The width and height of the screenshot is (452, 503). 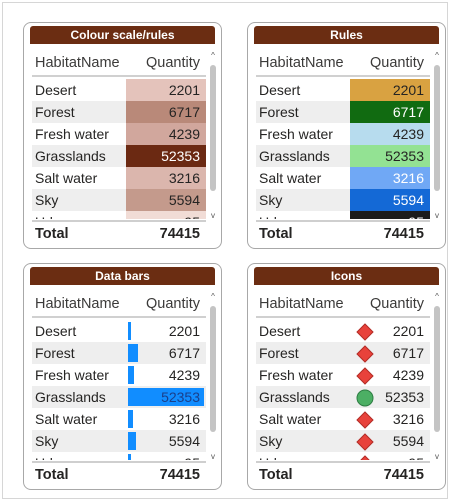 What do you see at coordinates (184, 419) in the screenshot?
I see `quantity-value: 3216` at bounding box center [184, 419].